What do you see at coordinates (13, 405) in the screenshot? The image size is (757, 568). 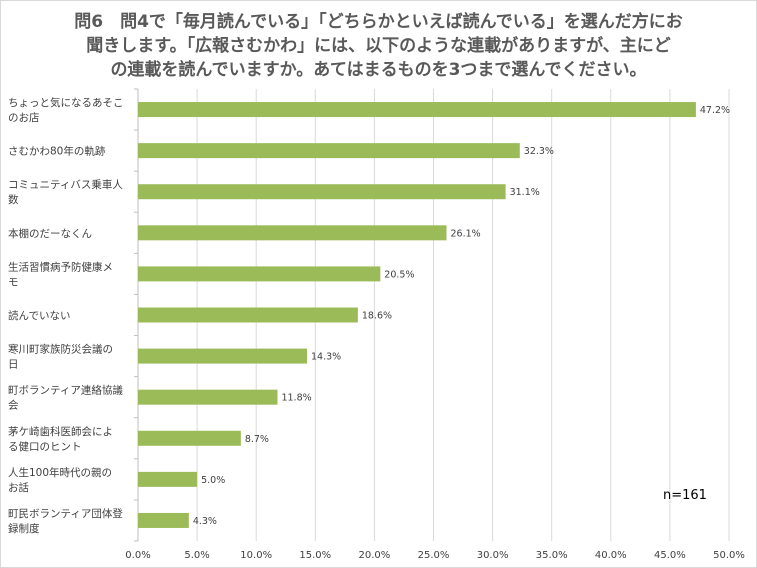 I see `category-label-line: 会` at bounding box center [13, 405].